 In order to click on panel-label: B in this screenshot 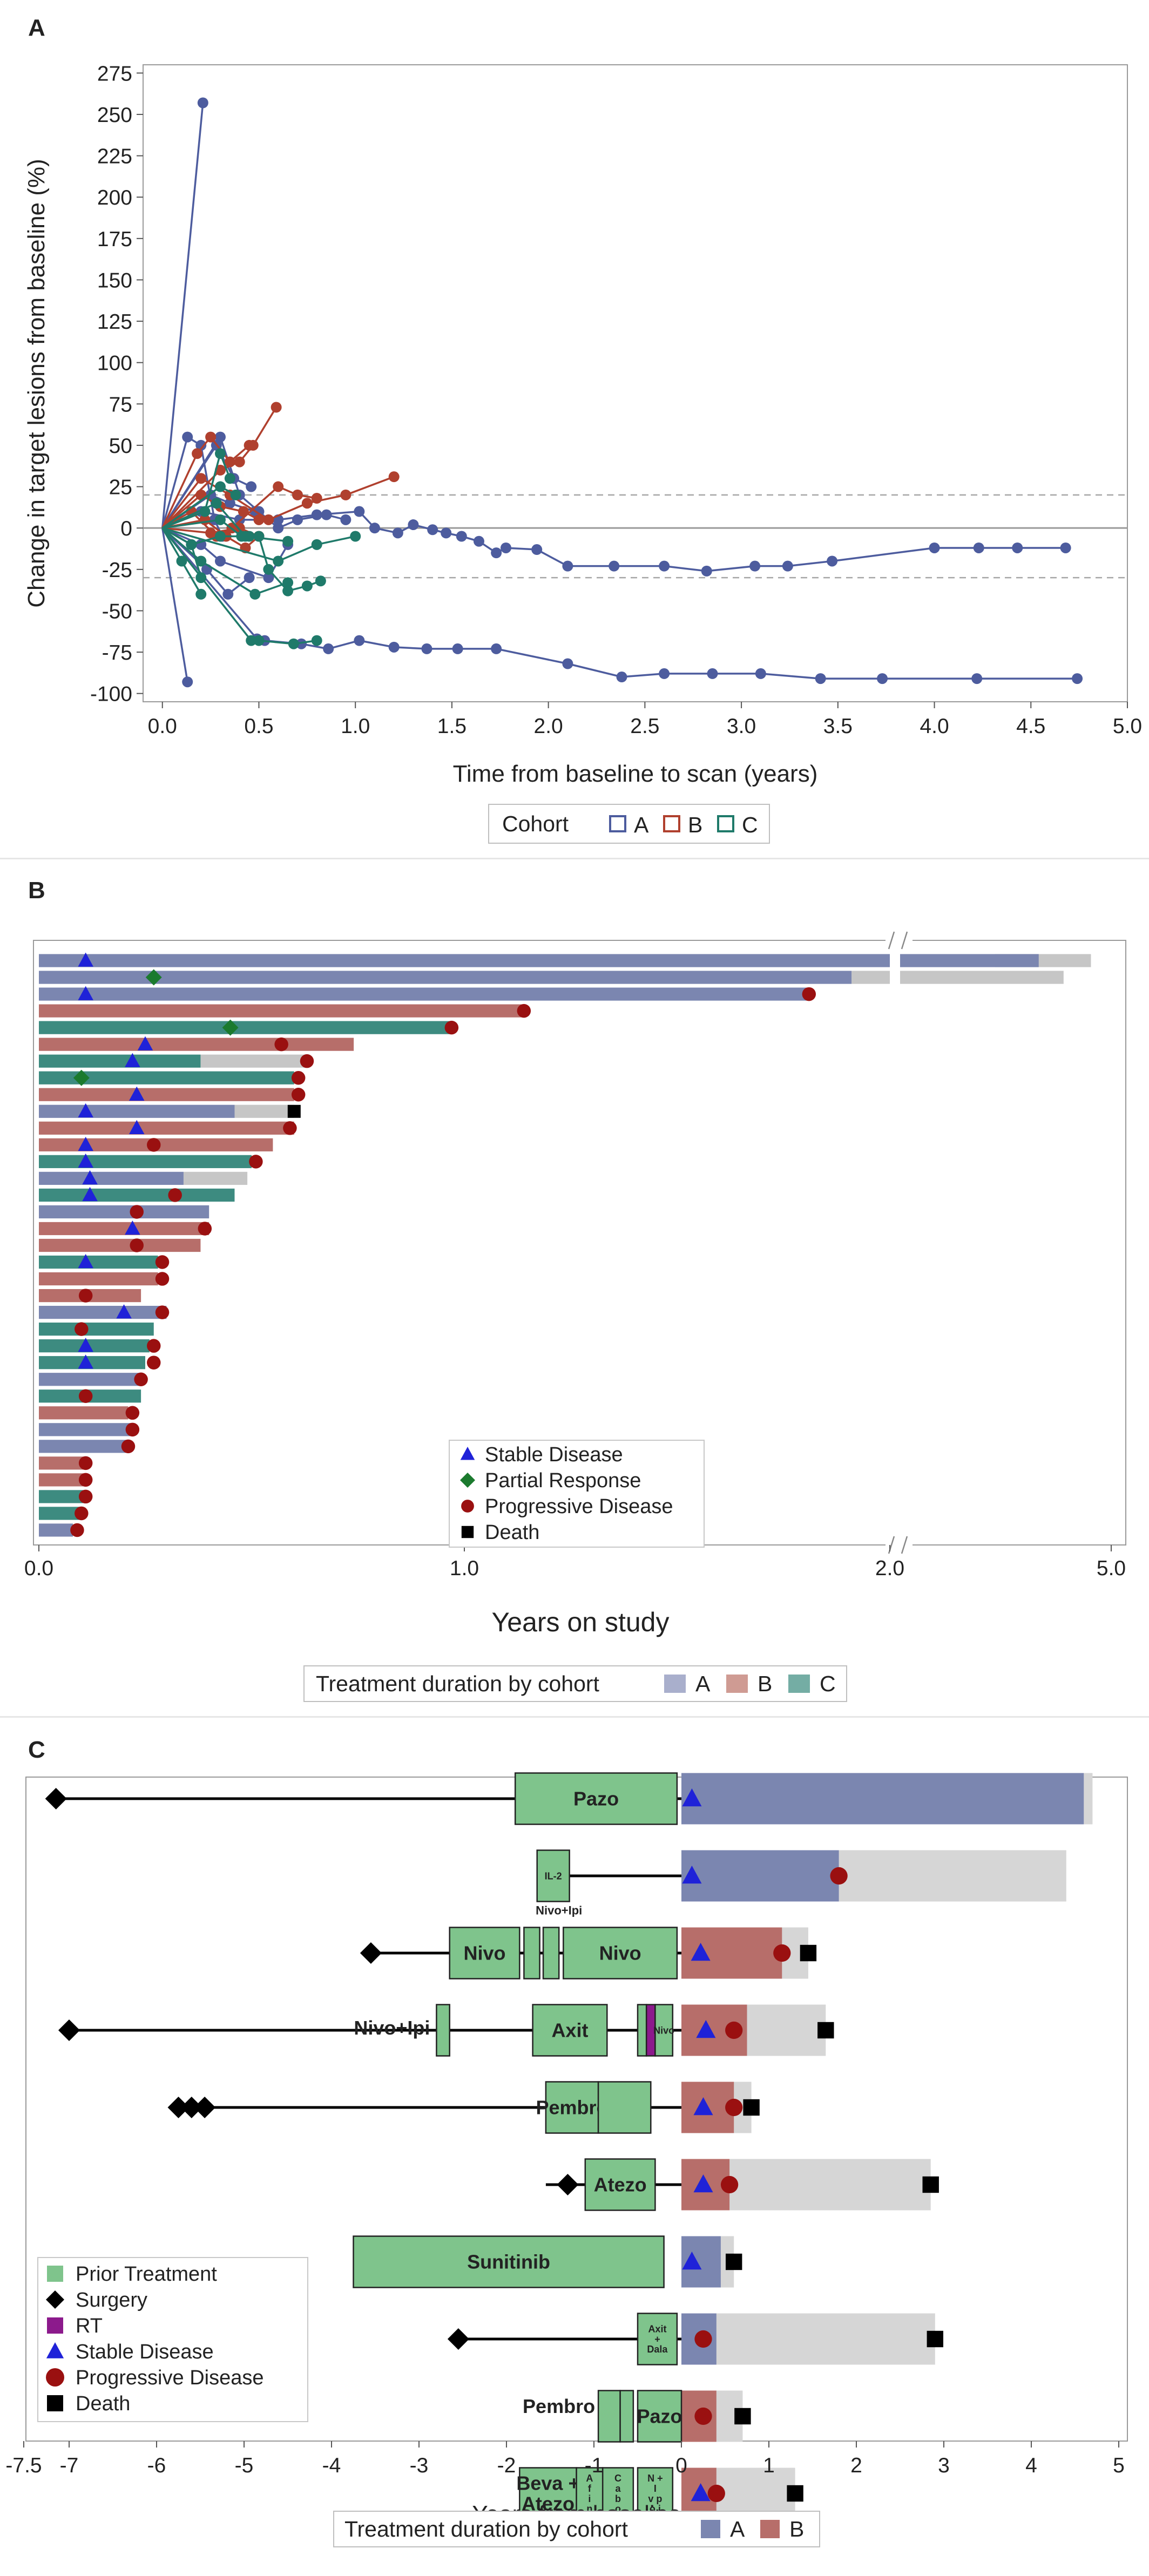, I will do `click(36, 890)`.